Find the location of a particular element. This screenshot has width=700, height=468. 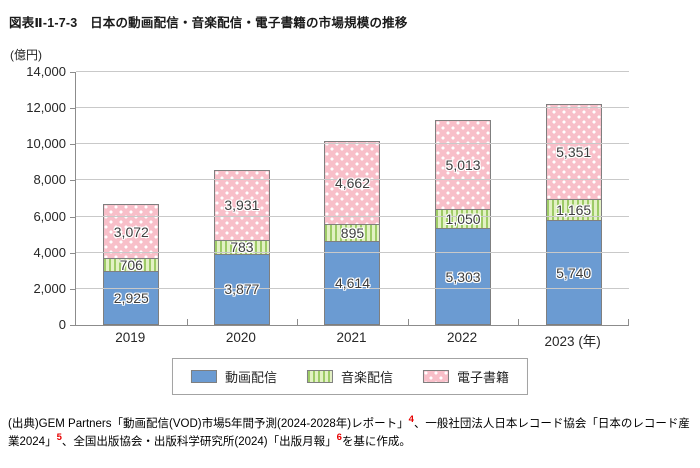

legend-label: 電子書籍 is located at coordinates (483, 377).